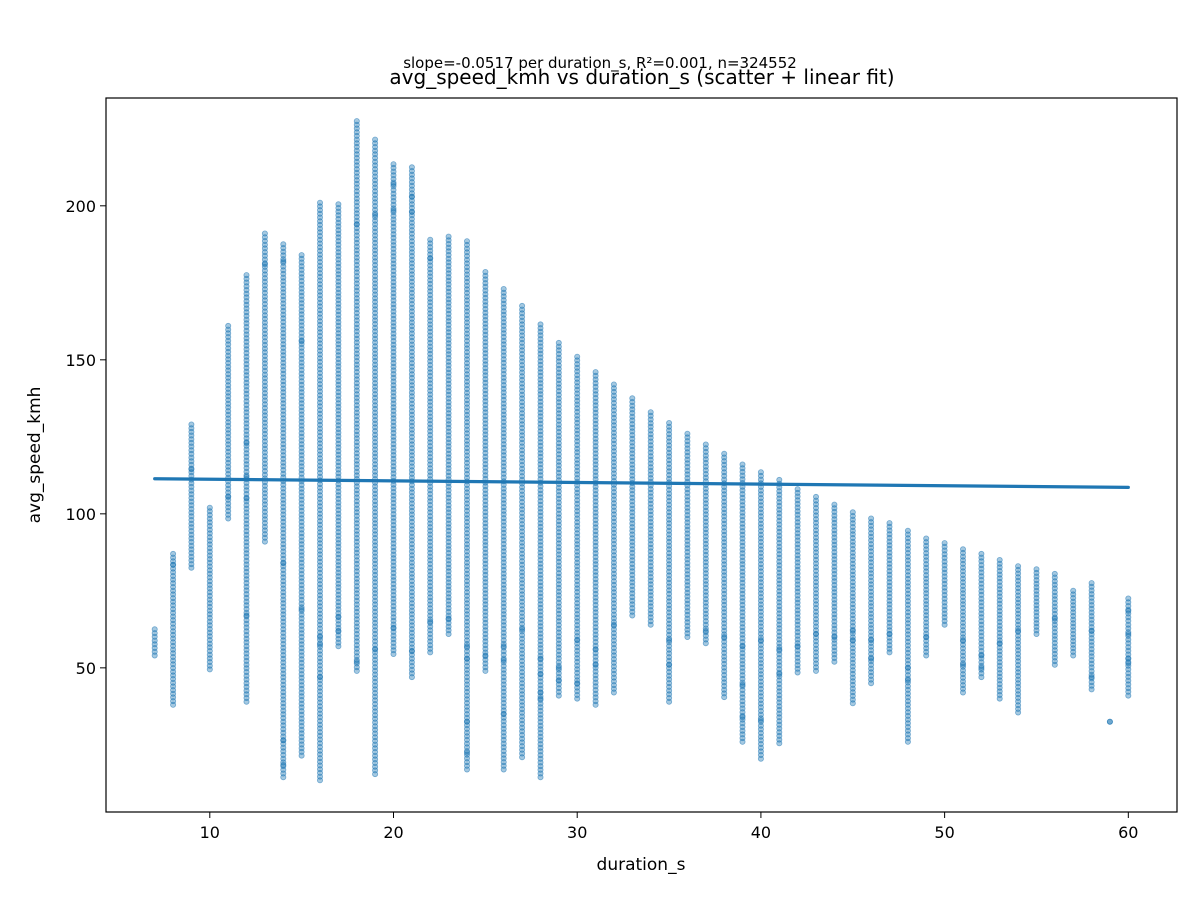  What do you see at coordinates (641, 865) in the screenshot?
I see `x-axis-label: duration_s` at bounding box center [641, 865].